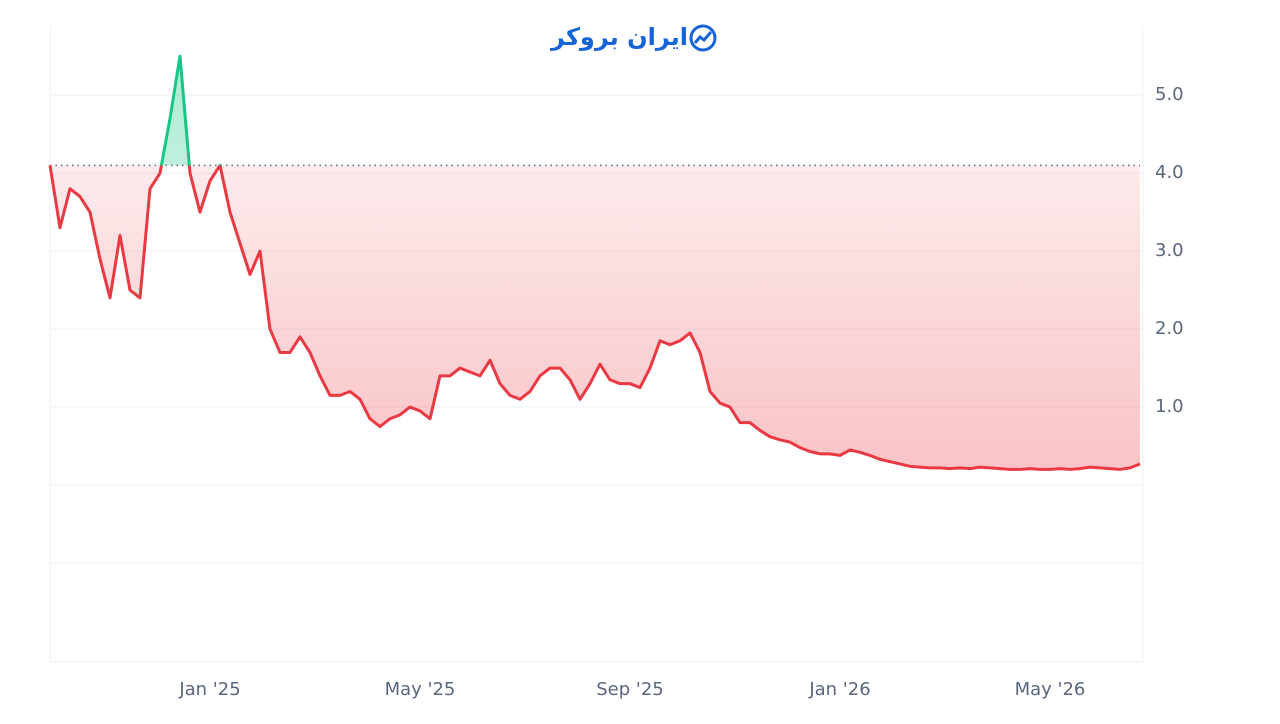 This screenshot has height=724, width=1280. I want to click on x-tick-label: Jan '25, so click(209, 689).